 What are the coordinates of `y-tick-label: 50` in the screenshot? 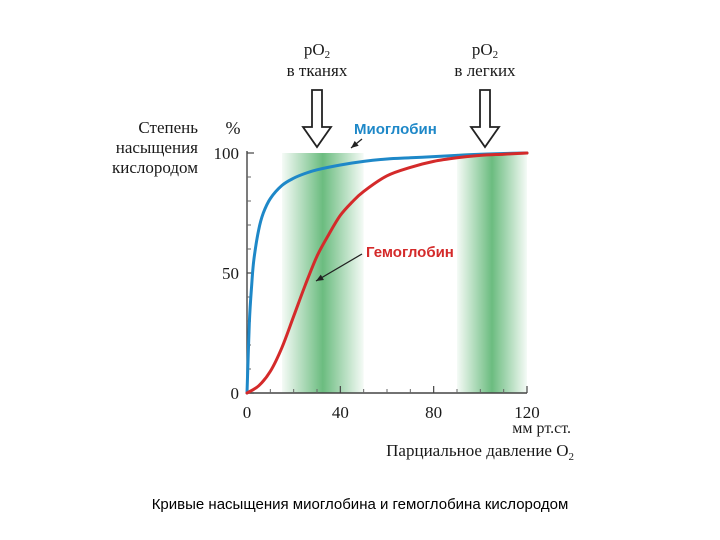 It's located at (230, 273).